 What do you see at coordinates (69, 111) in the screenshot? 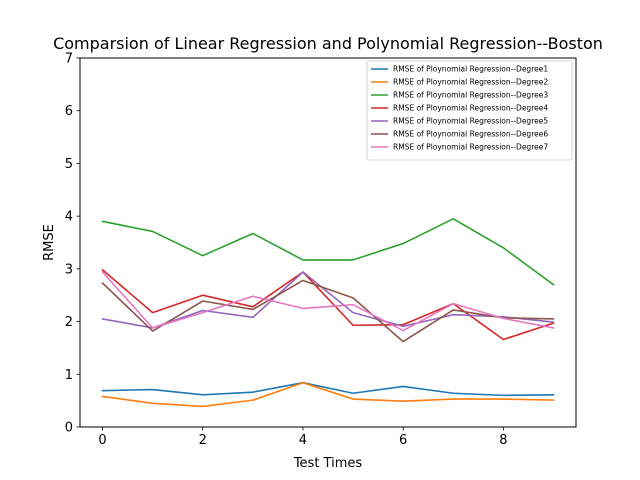
I see `y-tick-label: 6` at bounding box center [69, 111].